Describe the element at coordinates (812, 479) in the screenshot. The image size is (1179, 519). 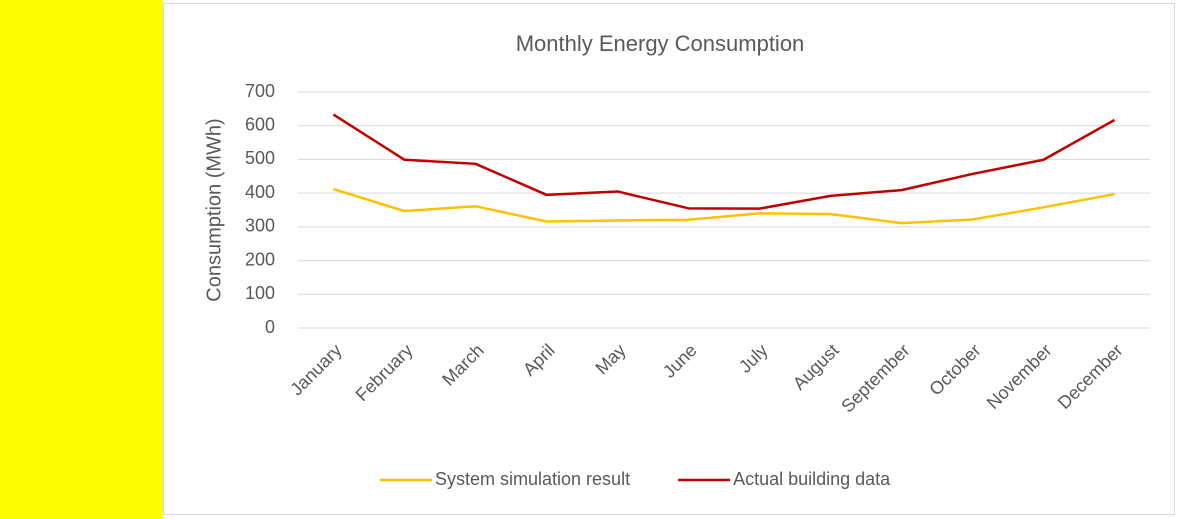
I see `legend-label: Actual building data` at that location.